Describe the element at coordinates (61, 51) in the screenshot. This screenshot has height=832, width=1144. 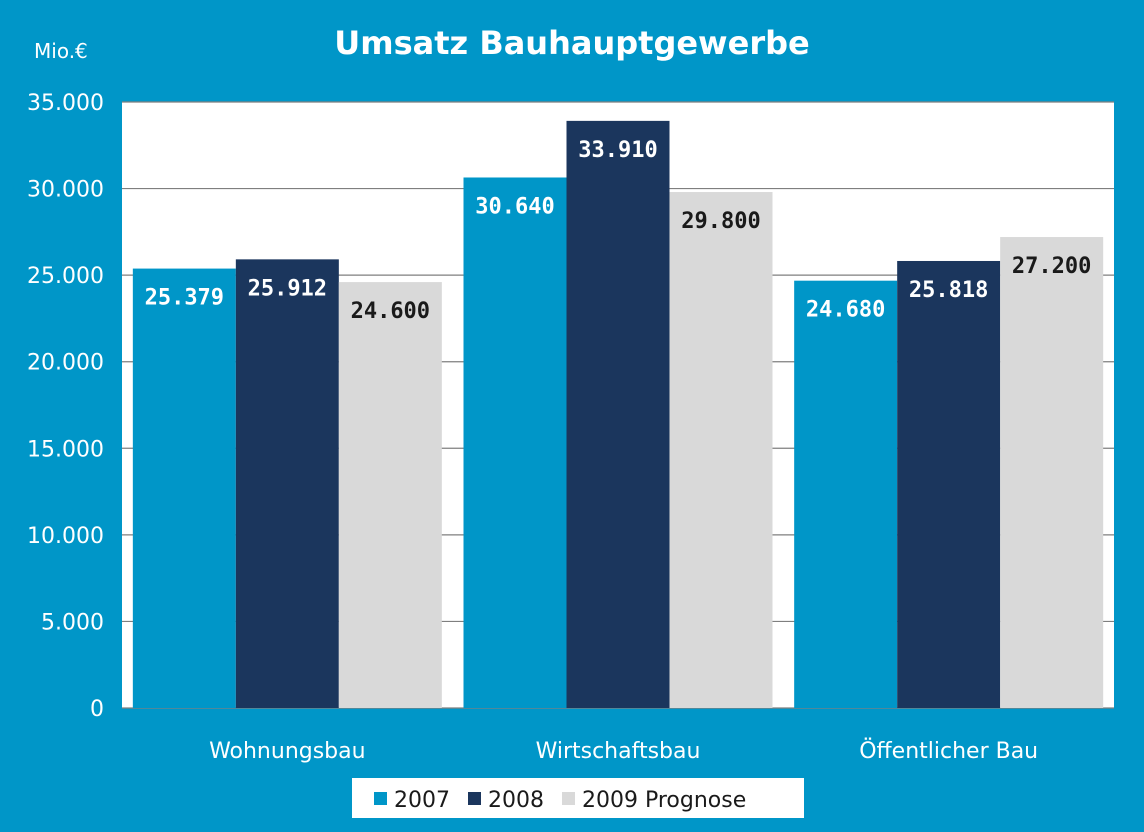
I see `y-axis-unit-label: Mio.€` at that location.